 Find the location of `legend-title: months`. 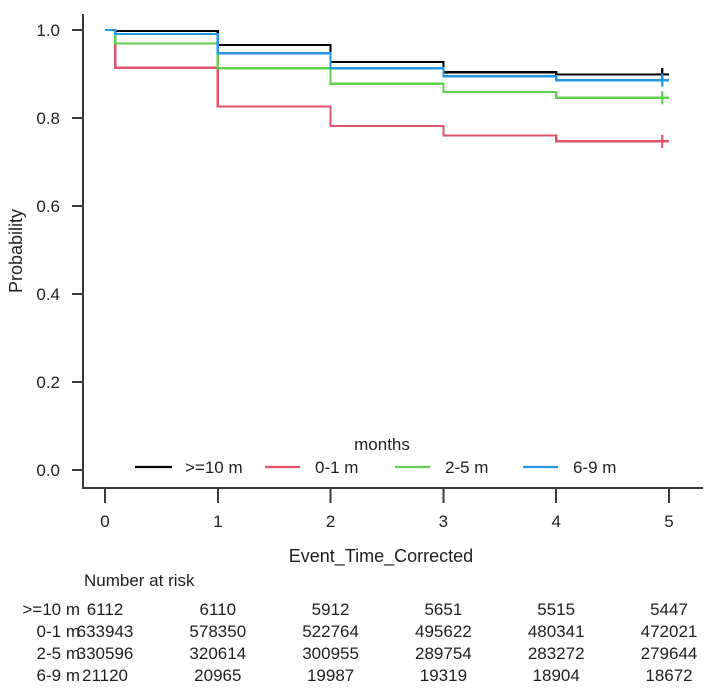

legend-title: months is located at coordinates (382, 444).